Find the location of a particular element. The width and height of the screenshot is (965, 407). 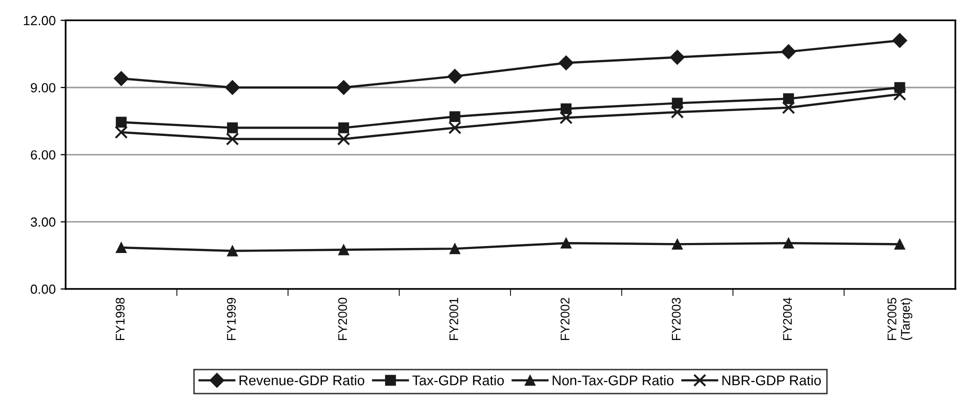

x-tick-label: FY2001 is located at coordinates (453, 319).